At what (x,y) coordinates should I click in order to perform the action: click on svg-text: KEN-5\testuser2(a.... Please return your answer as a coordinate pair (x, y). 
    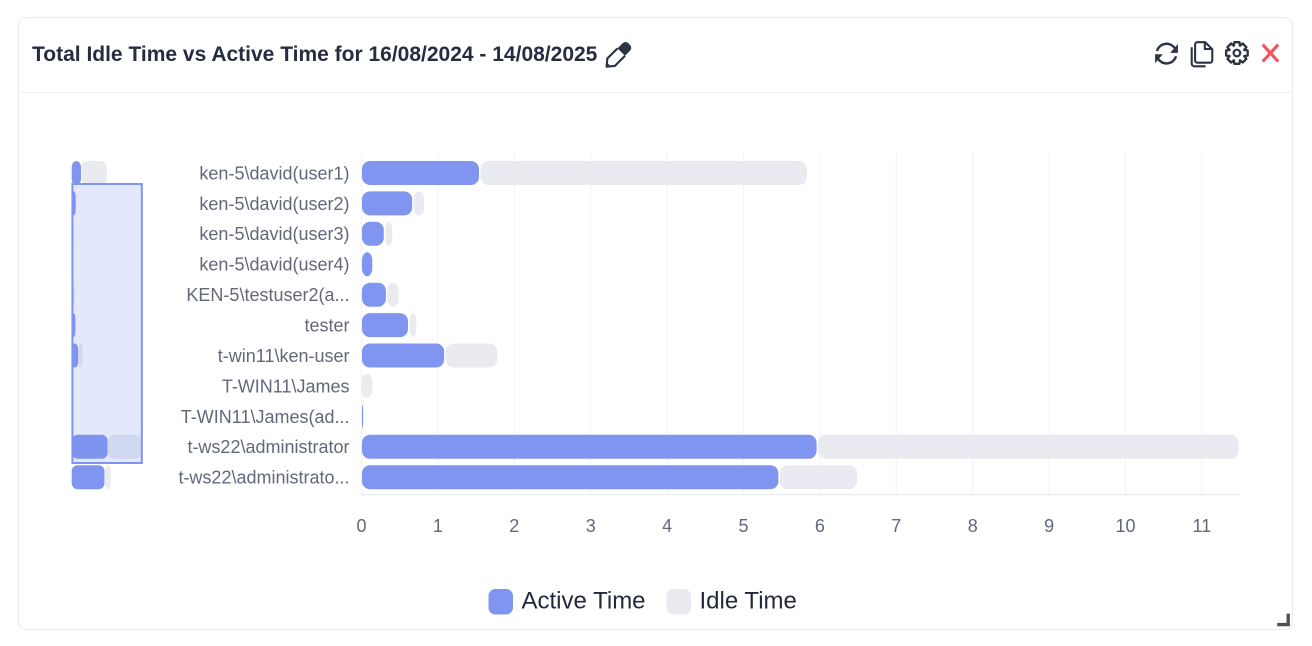
    Looking at the image, I should click on (267, 295).